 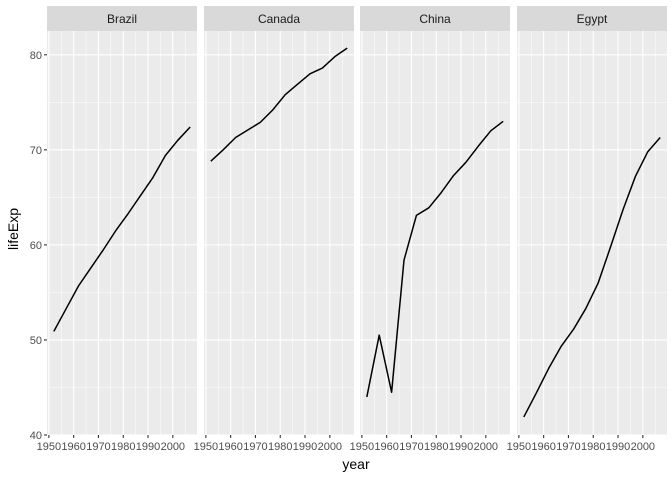 I want to click on y-tick-label: 70, so click(x=36, y=151).